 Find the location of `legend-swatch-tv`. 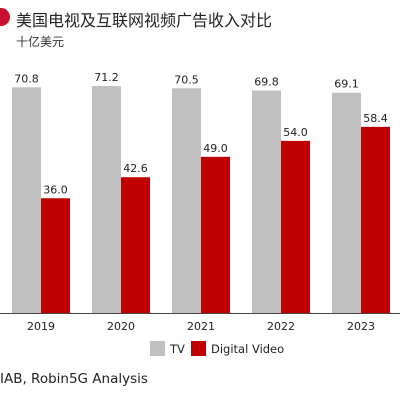

legend-swatch-tv is located at coordinates (157, 348).